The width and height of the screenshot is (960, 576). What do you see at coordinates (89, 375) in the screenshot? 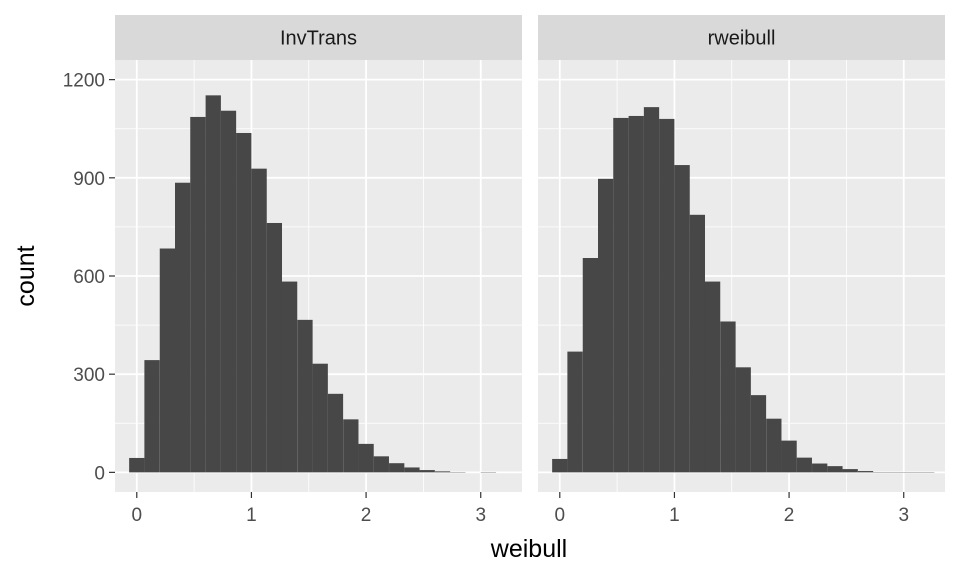
I see `y-tick-label: 300` at bounding box center [89, 375].